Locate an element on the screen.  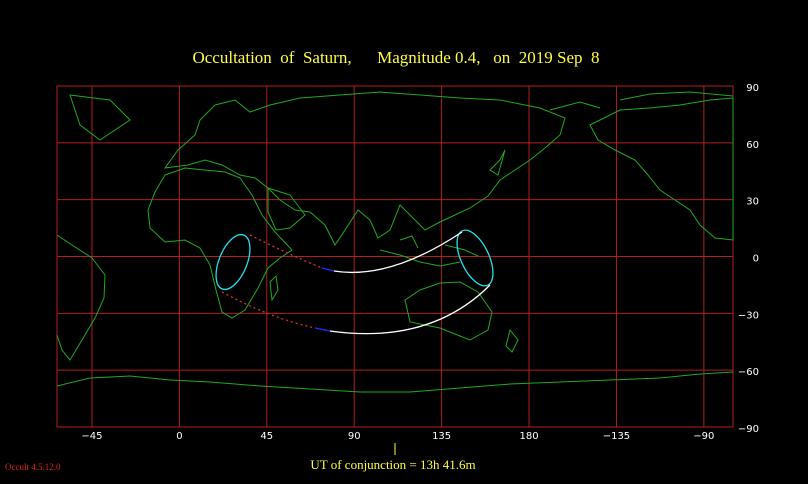
y-tick-label: −30 is located at coordinates (748, 315).